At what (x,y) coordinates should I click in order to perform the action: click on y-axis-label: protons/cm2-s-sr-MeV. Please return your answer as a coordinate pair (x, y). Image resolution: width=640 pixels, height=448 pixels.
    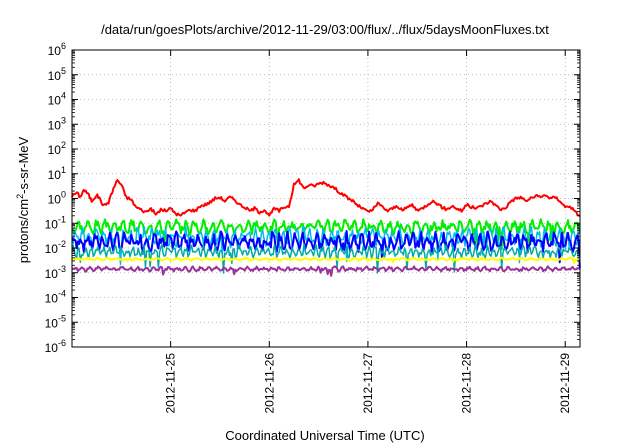
    Looking at the image, I should click on (23, 199).